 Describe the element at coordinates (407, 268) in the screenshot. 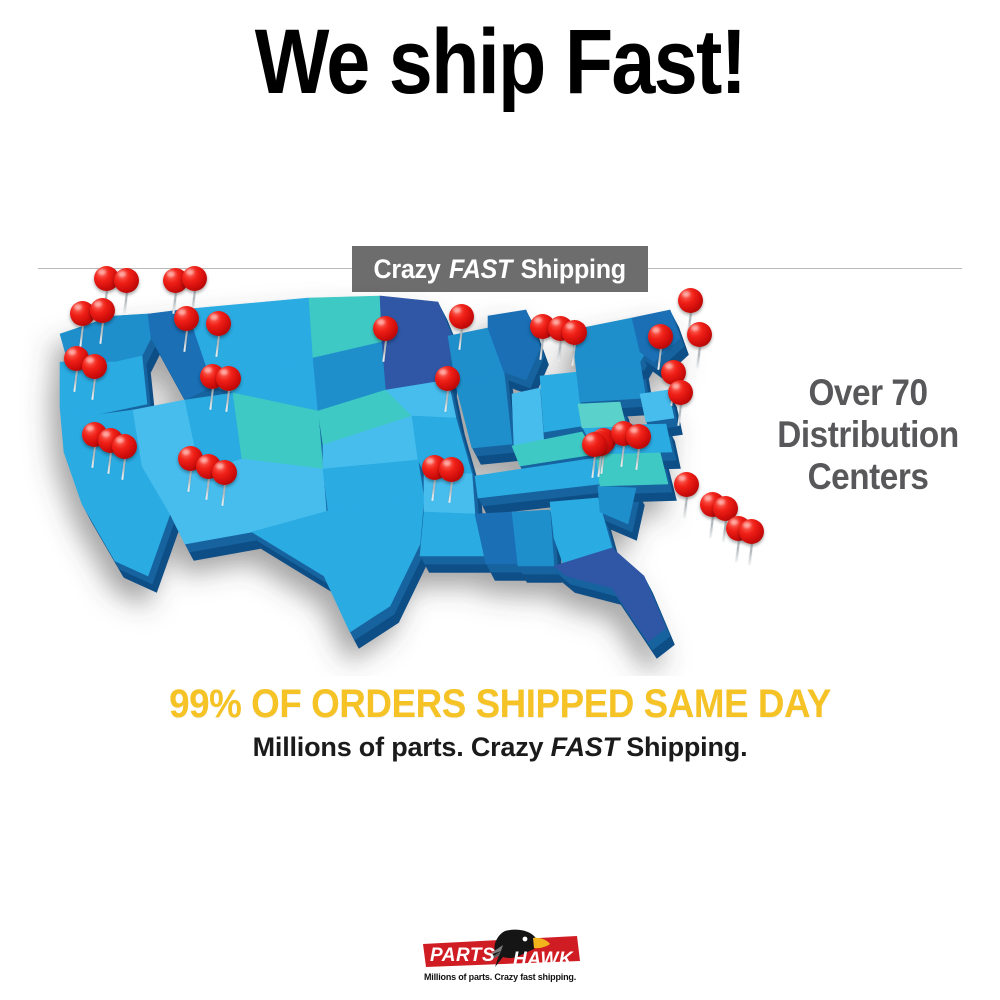

I see `ribbon-text-before: Crazy` at that location.